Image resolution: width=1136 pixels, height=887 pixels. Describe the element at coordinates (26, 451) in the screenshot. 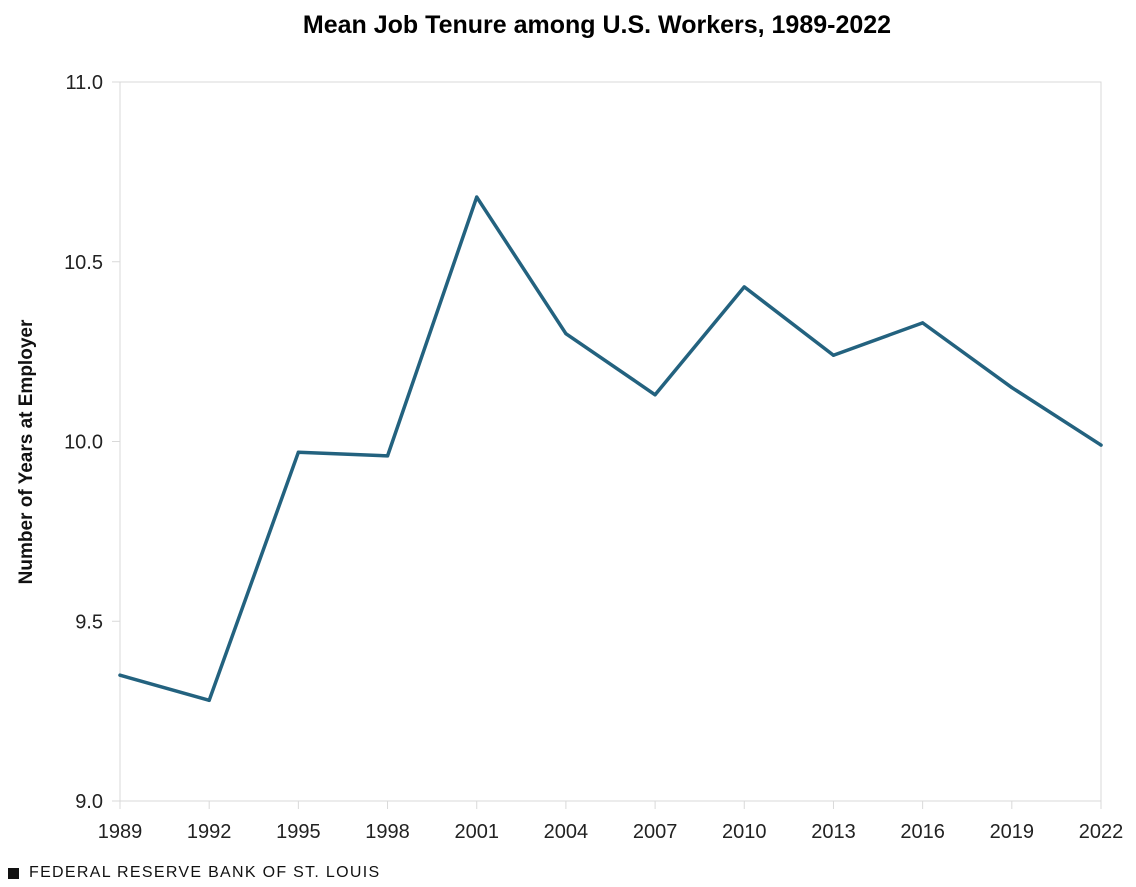

I see `y-axis-label: Number of Years at Employer` at that location.